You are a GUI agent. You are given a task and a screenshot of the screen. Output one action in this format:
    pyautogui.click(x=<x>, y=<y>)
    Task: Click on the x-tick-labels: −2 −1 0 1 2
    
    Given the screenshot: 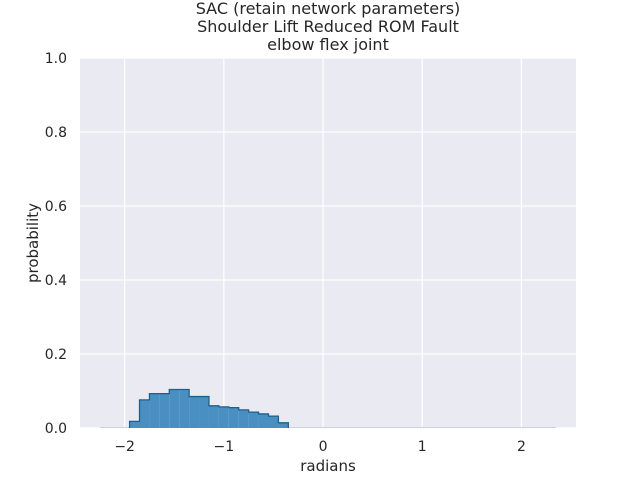 What is the action you would take?
    pyautogui.click(x=320, y=447)
    